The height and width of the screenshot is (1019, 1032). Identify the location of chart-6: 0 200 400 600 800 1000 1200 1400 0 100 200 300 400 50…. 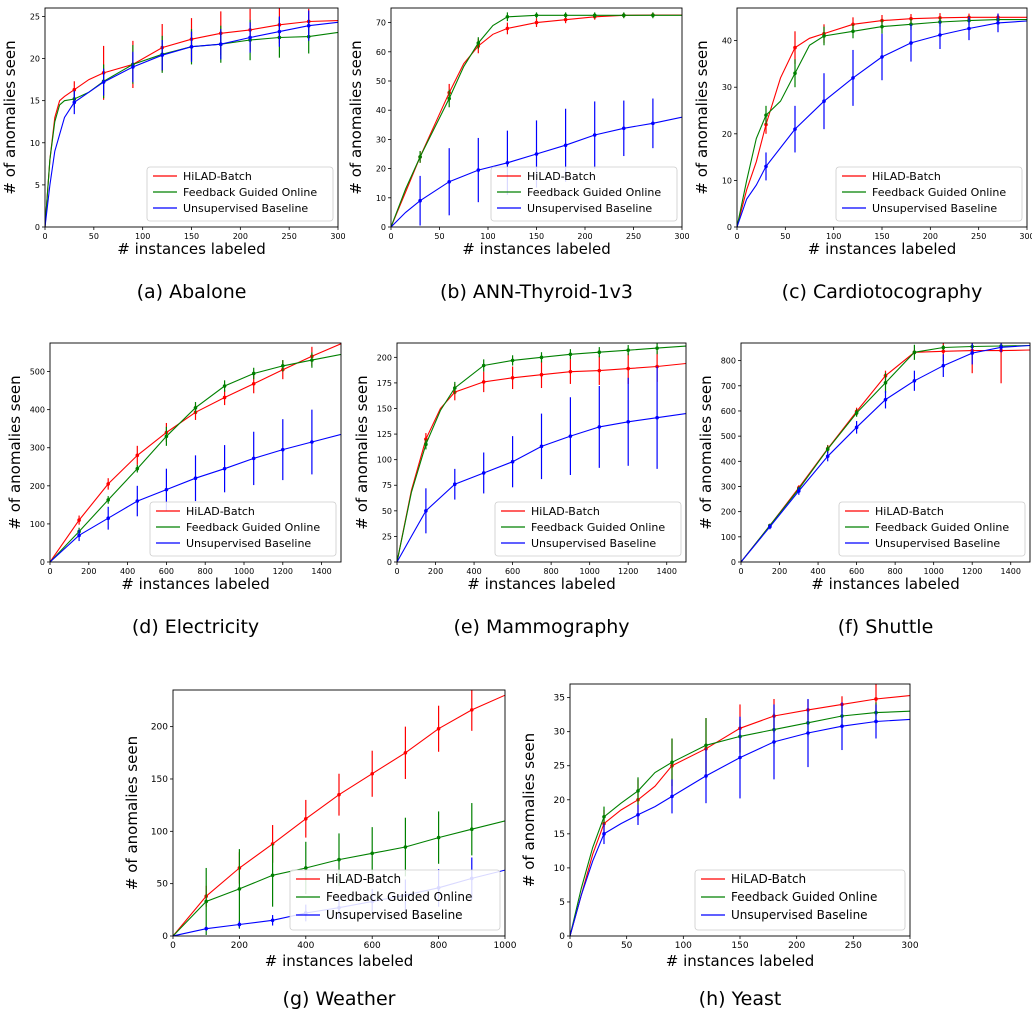
(864, 490).